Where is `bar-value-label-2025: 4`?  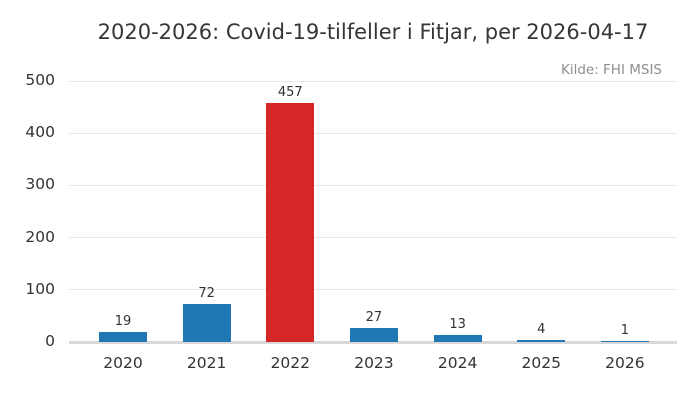
bar-value-label-2025: 4 is located at coordinates (541, 329).